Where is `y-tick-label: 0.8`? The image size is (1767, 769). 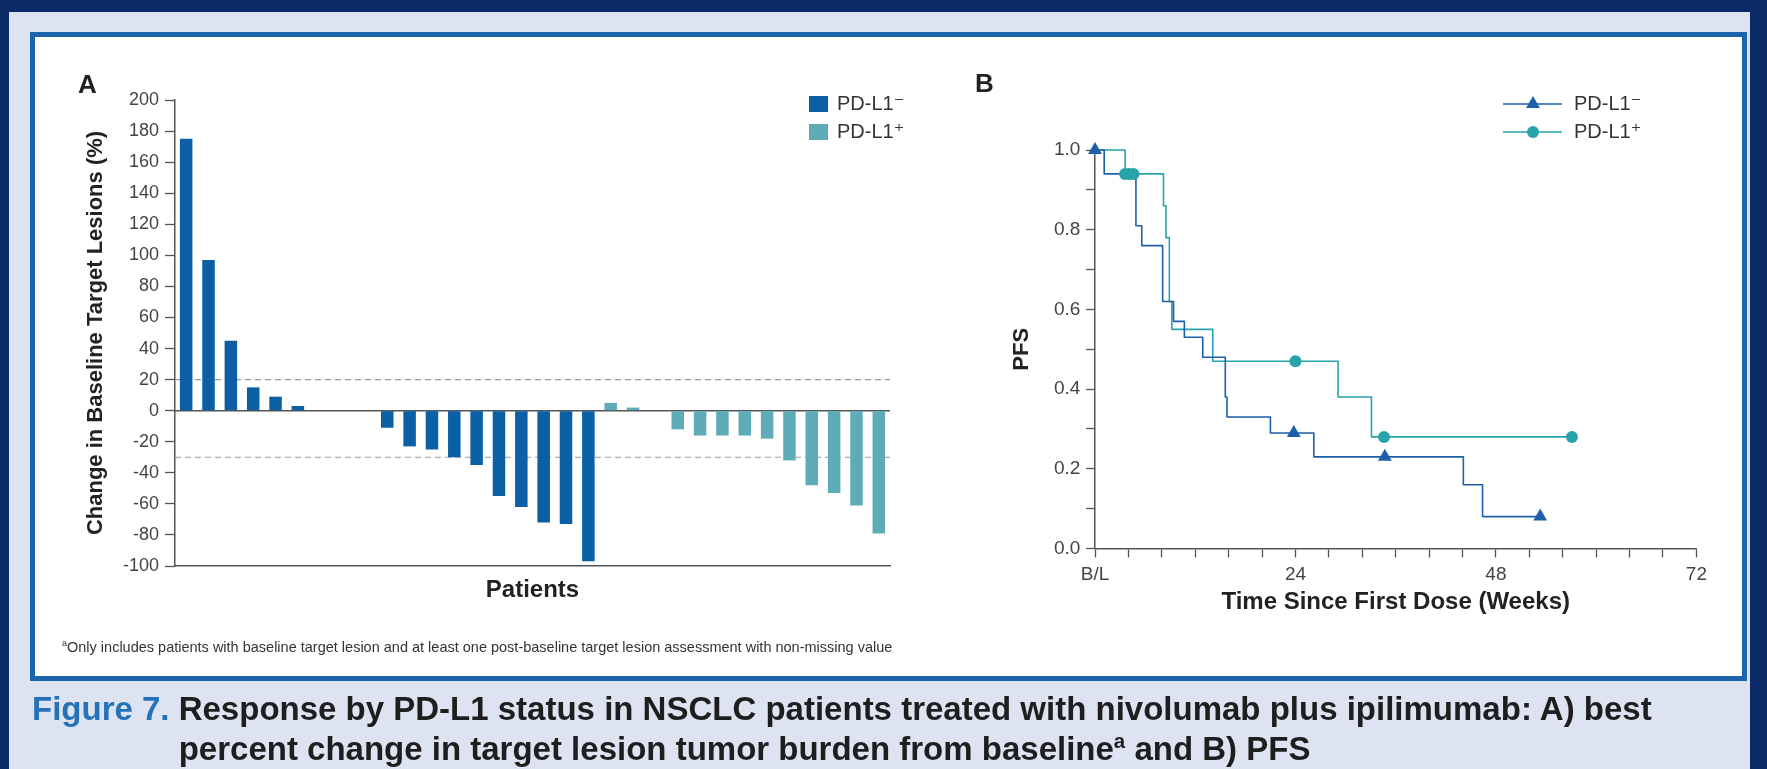
y-tick-label: 0.8 is located at coordinates (1067, 228).